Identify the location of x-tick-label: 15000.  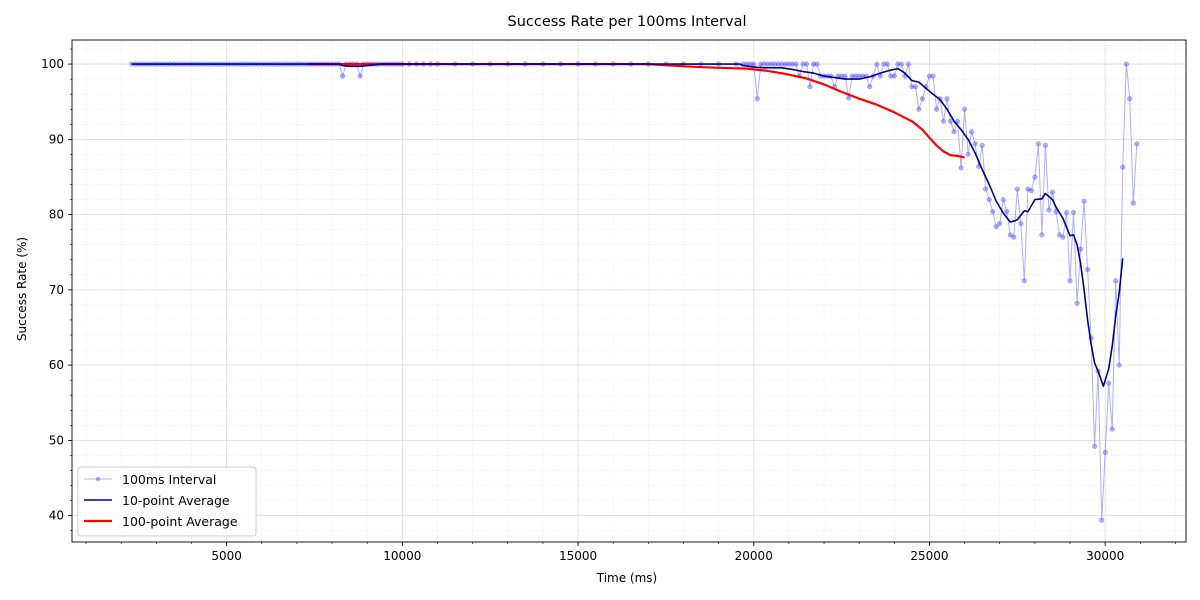
(578, 556).